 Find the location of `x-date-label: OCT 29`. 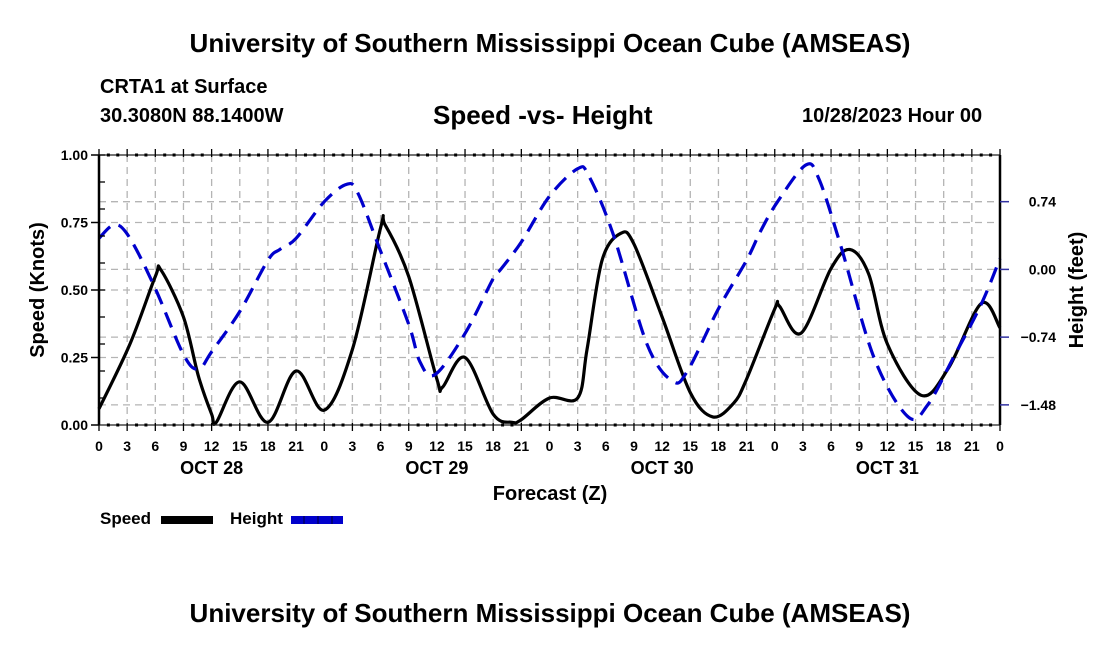

x-date-label: OCT 29 is located at coordinates (436, 468).